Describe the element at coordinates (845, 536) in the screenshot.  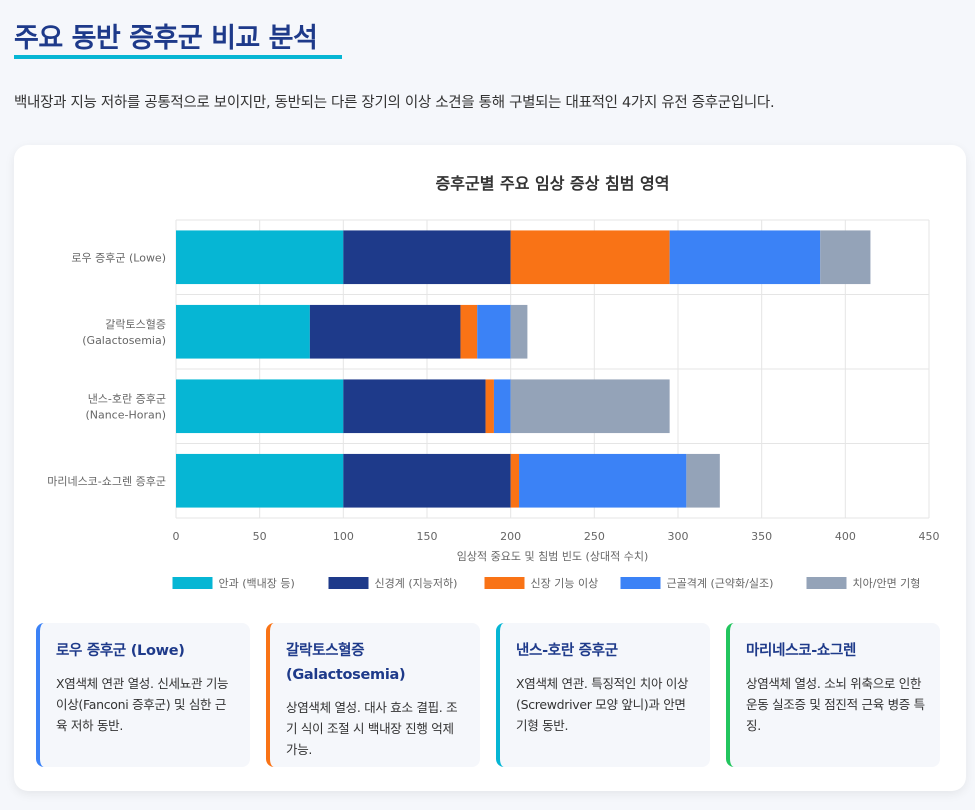
I see `x-tick-label: 400` at that location.